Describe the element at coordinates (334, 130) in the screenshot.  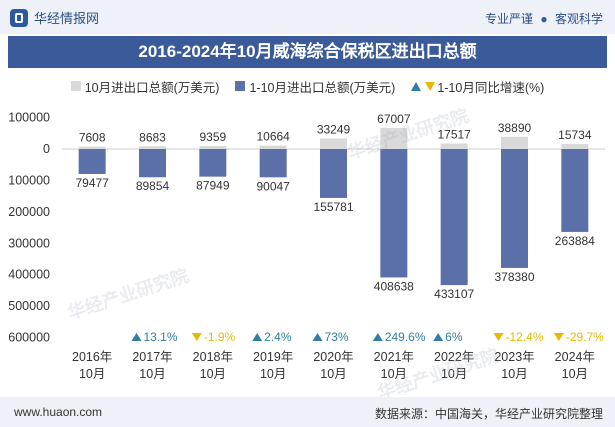
I see `data-label-monthly: 33249` at that location.